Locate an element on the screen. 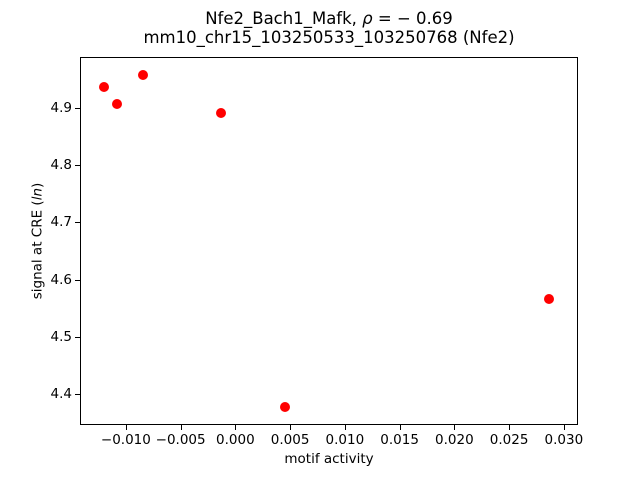  y-axis-label-ln: ln is located at coordinates (37, 194).